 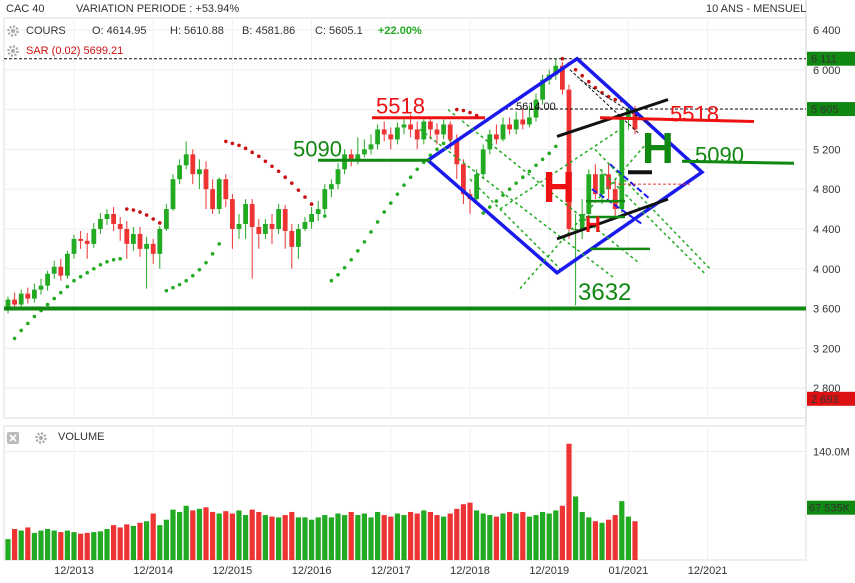 I want to click on price-tick-label: 3 600, so click(x=827, y=310).